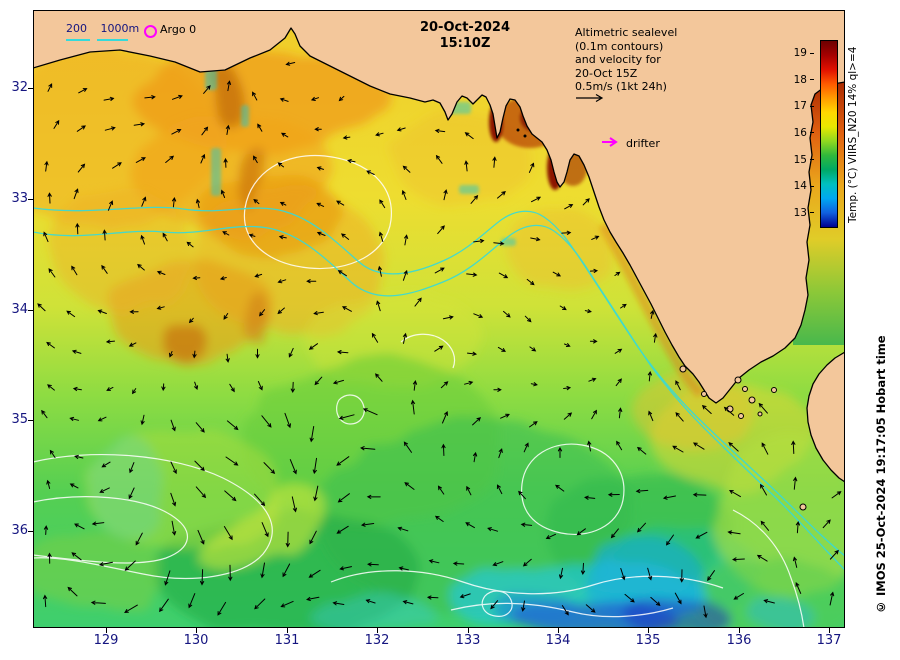 The image size is (900, 660). I want to click on title-date: 20-Oct-2024, so click(465, 27).